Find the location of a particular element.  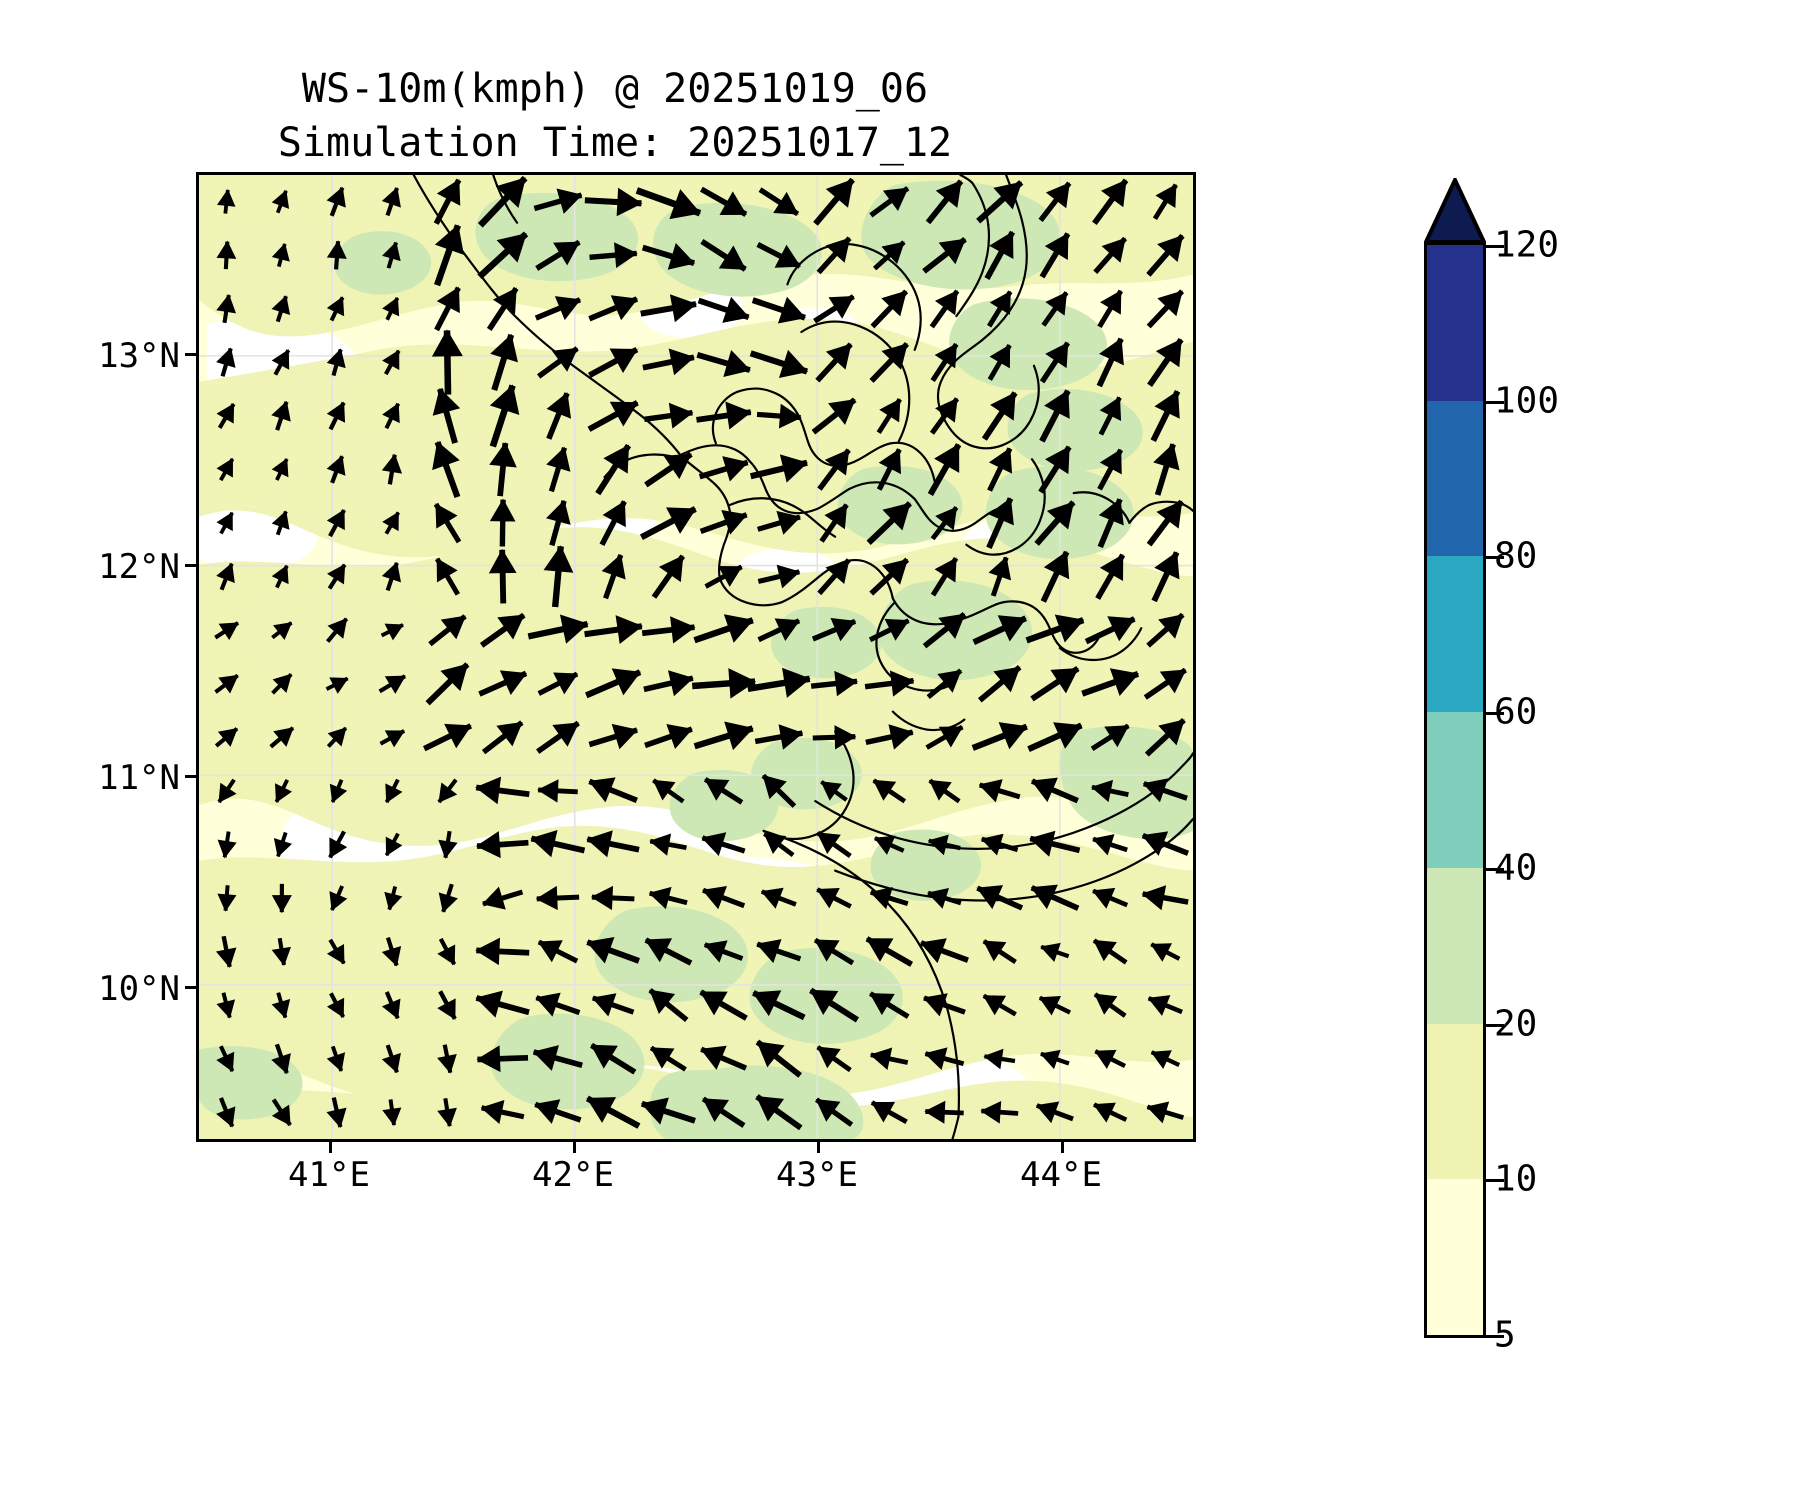

colorbar-ticklabel-60: 60 is located at coordinates (1516, 712).